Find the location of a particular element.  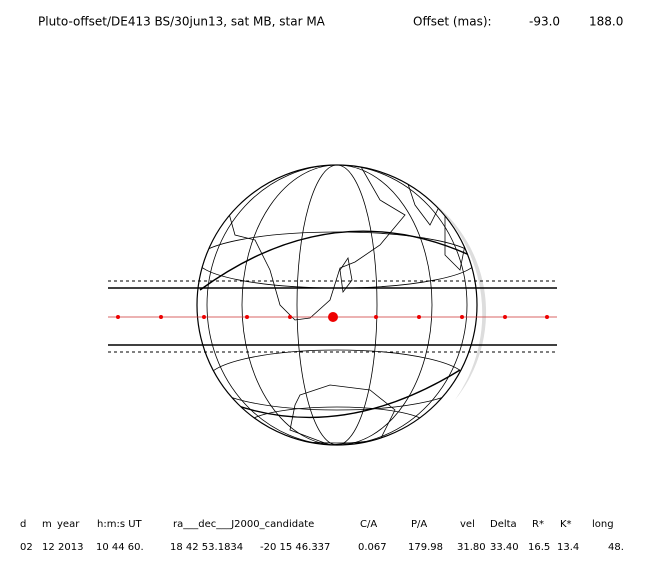

column-header: Delta is located at coordinates (503, 524).